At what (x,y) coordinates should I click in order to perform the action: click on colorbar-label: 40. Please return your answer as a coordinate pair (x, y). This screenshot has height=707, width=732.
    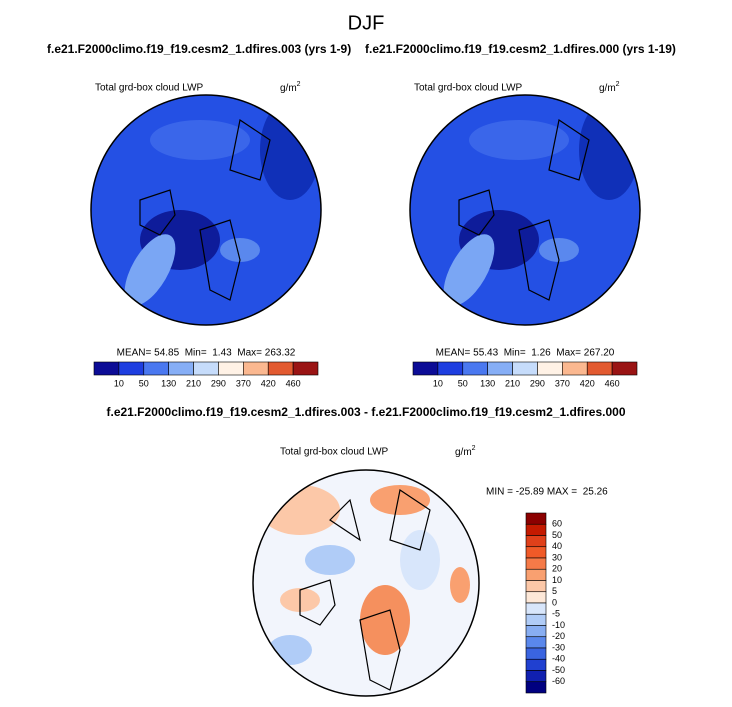
    Looking at the image, I should click on (557, 546).